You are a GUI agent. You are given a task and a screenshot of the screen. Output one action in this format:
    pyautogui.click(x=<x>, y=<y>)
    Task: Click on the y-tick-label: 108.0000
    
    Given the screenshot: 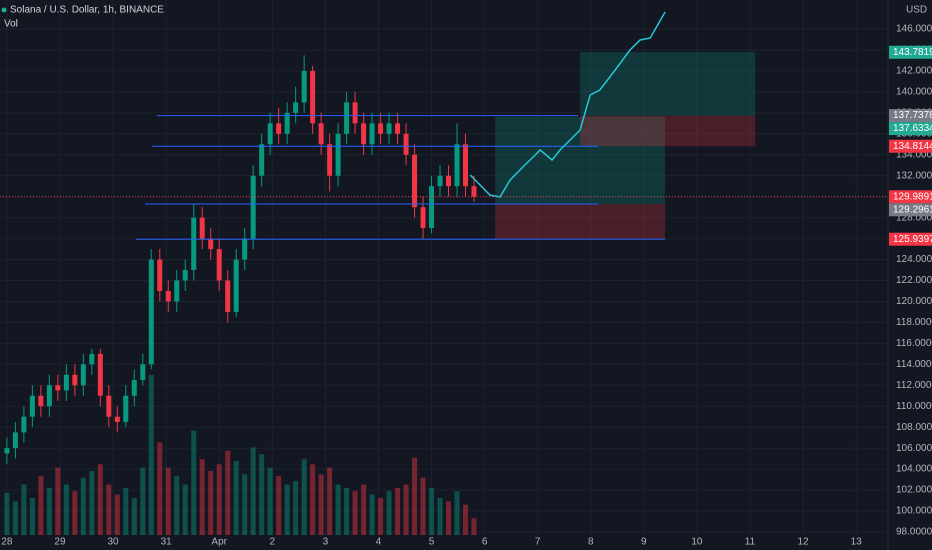 What is the action you would take?
    pyautogui.click(x=914, y=427)
    